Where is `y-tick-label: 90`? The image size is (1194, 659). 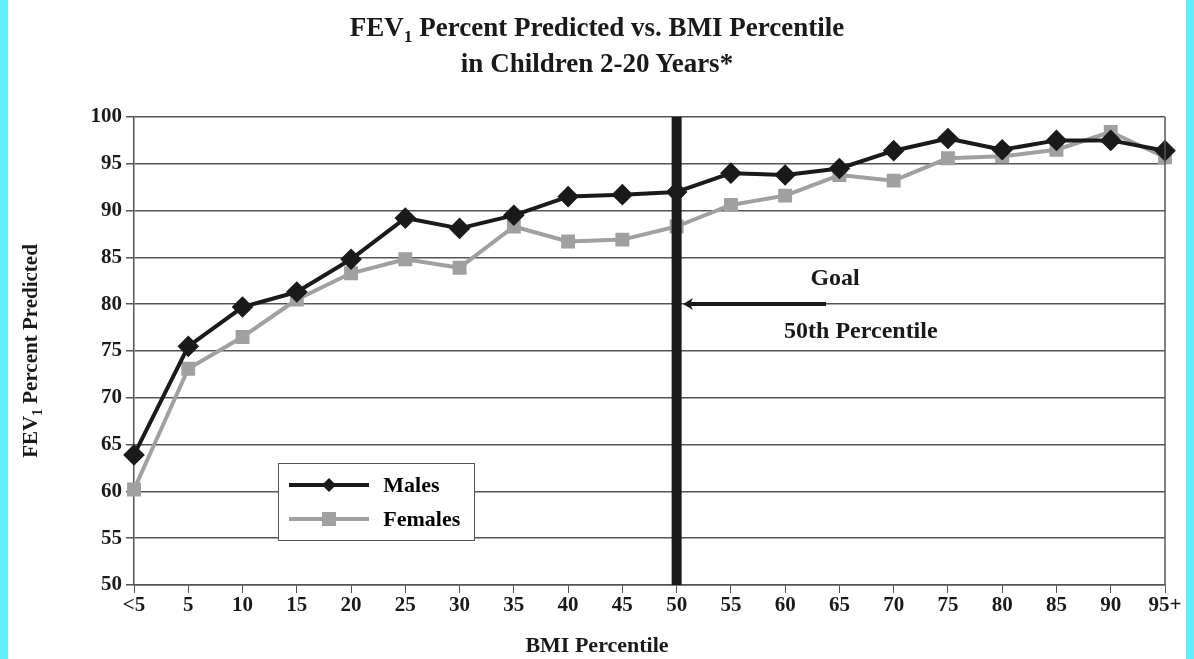
y-tick-label: 90 is located at coordinates (111, 209).